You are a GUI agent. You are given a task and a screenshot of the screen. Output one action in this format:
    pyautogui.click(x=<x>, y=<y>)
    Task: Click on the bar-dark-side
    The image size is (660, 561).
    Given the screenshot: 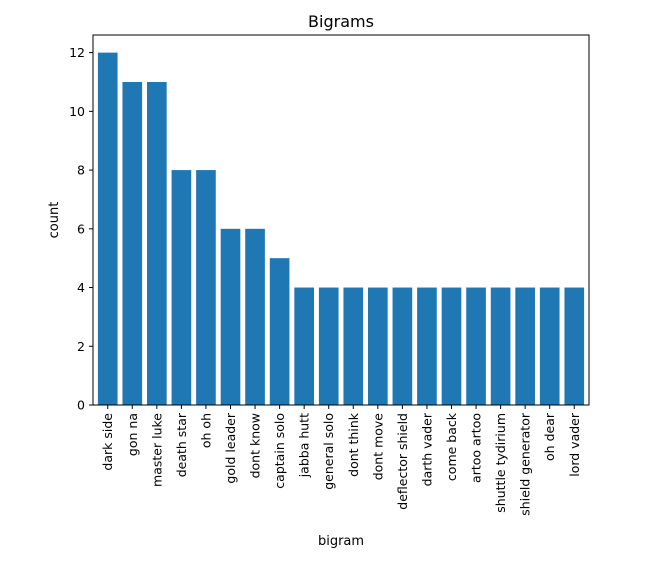 What is the action you would take?
    pyautogui.click(x=107, y=228)
    